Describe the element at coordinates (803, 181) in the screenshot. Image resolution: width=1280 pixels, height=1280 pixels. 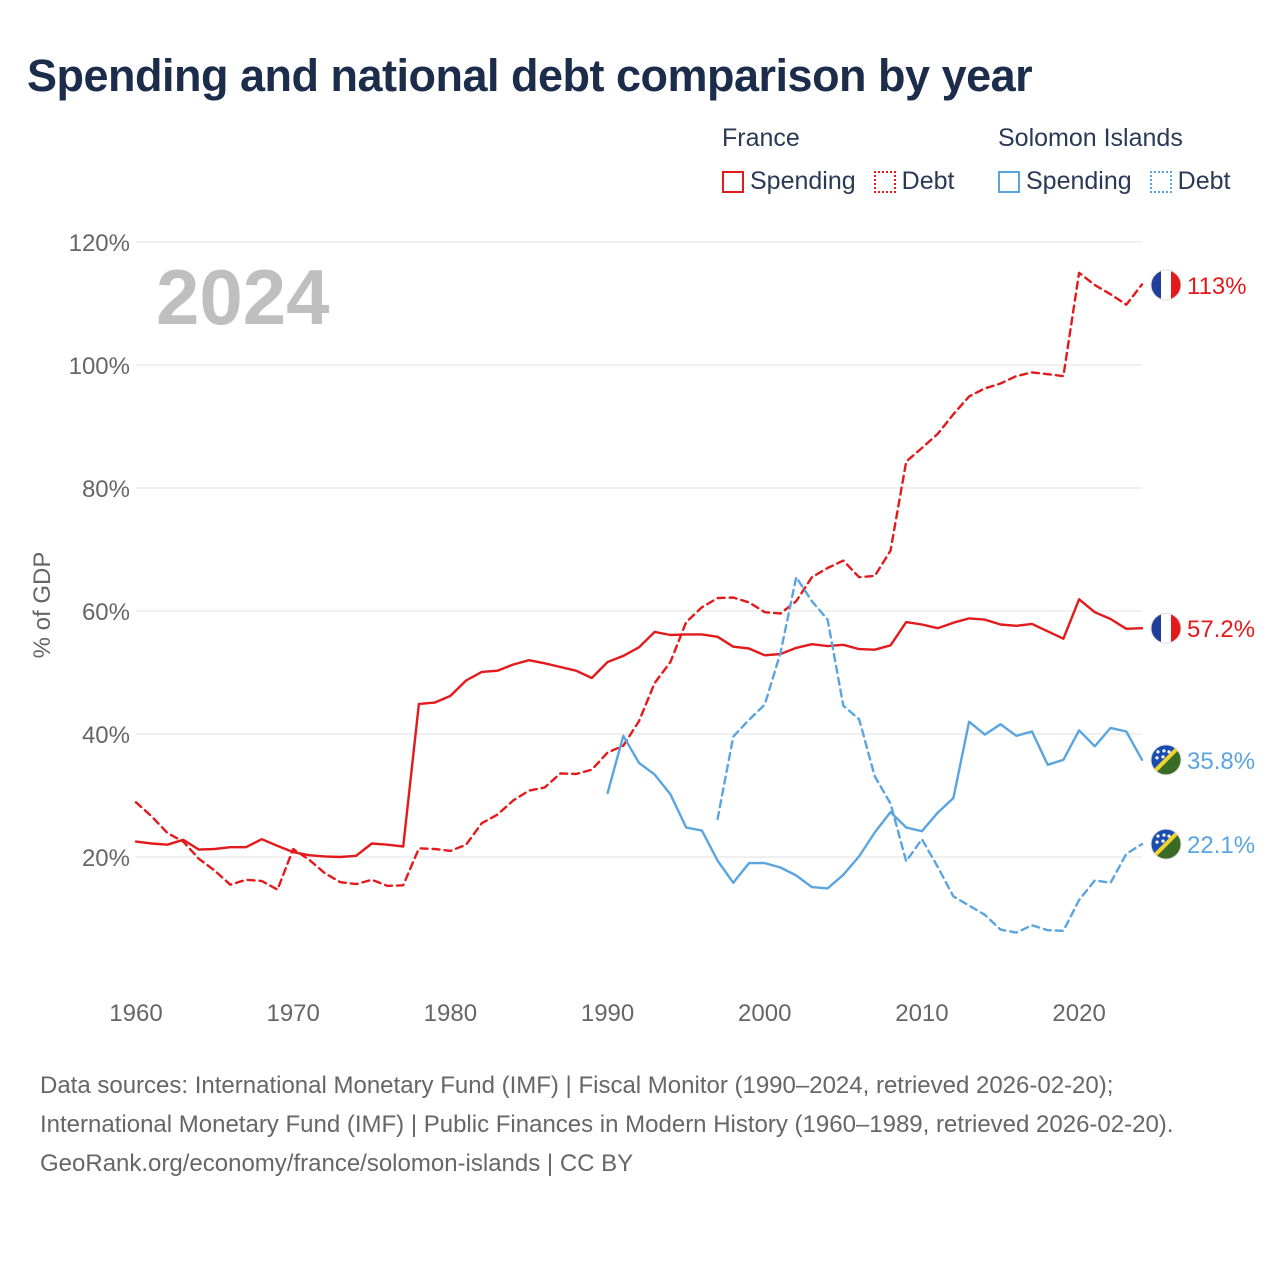
I see `legend-label-france-spending: Spending` at that location.